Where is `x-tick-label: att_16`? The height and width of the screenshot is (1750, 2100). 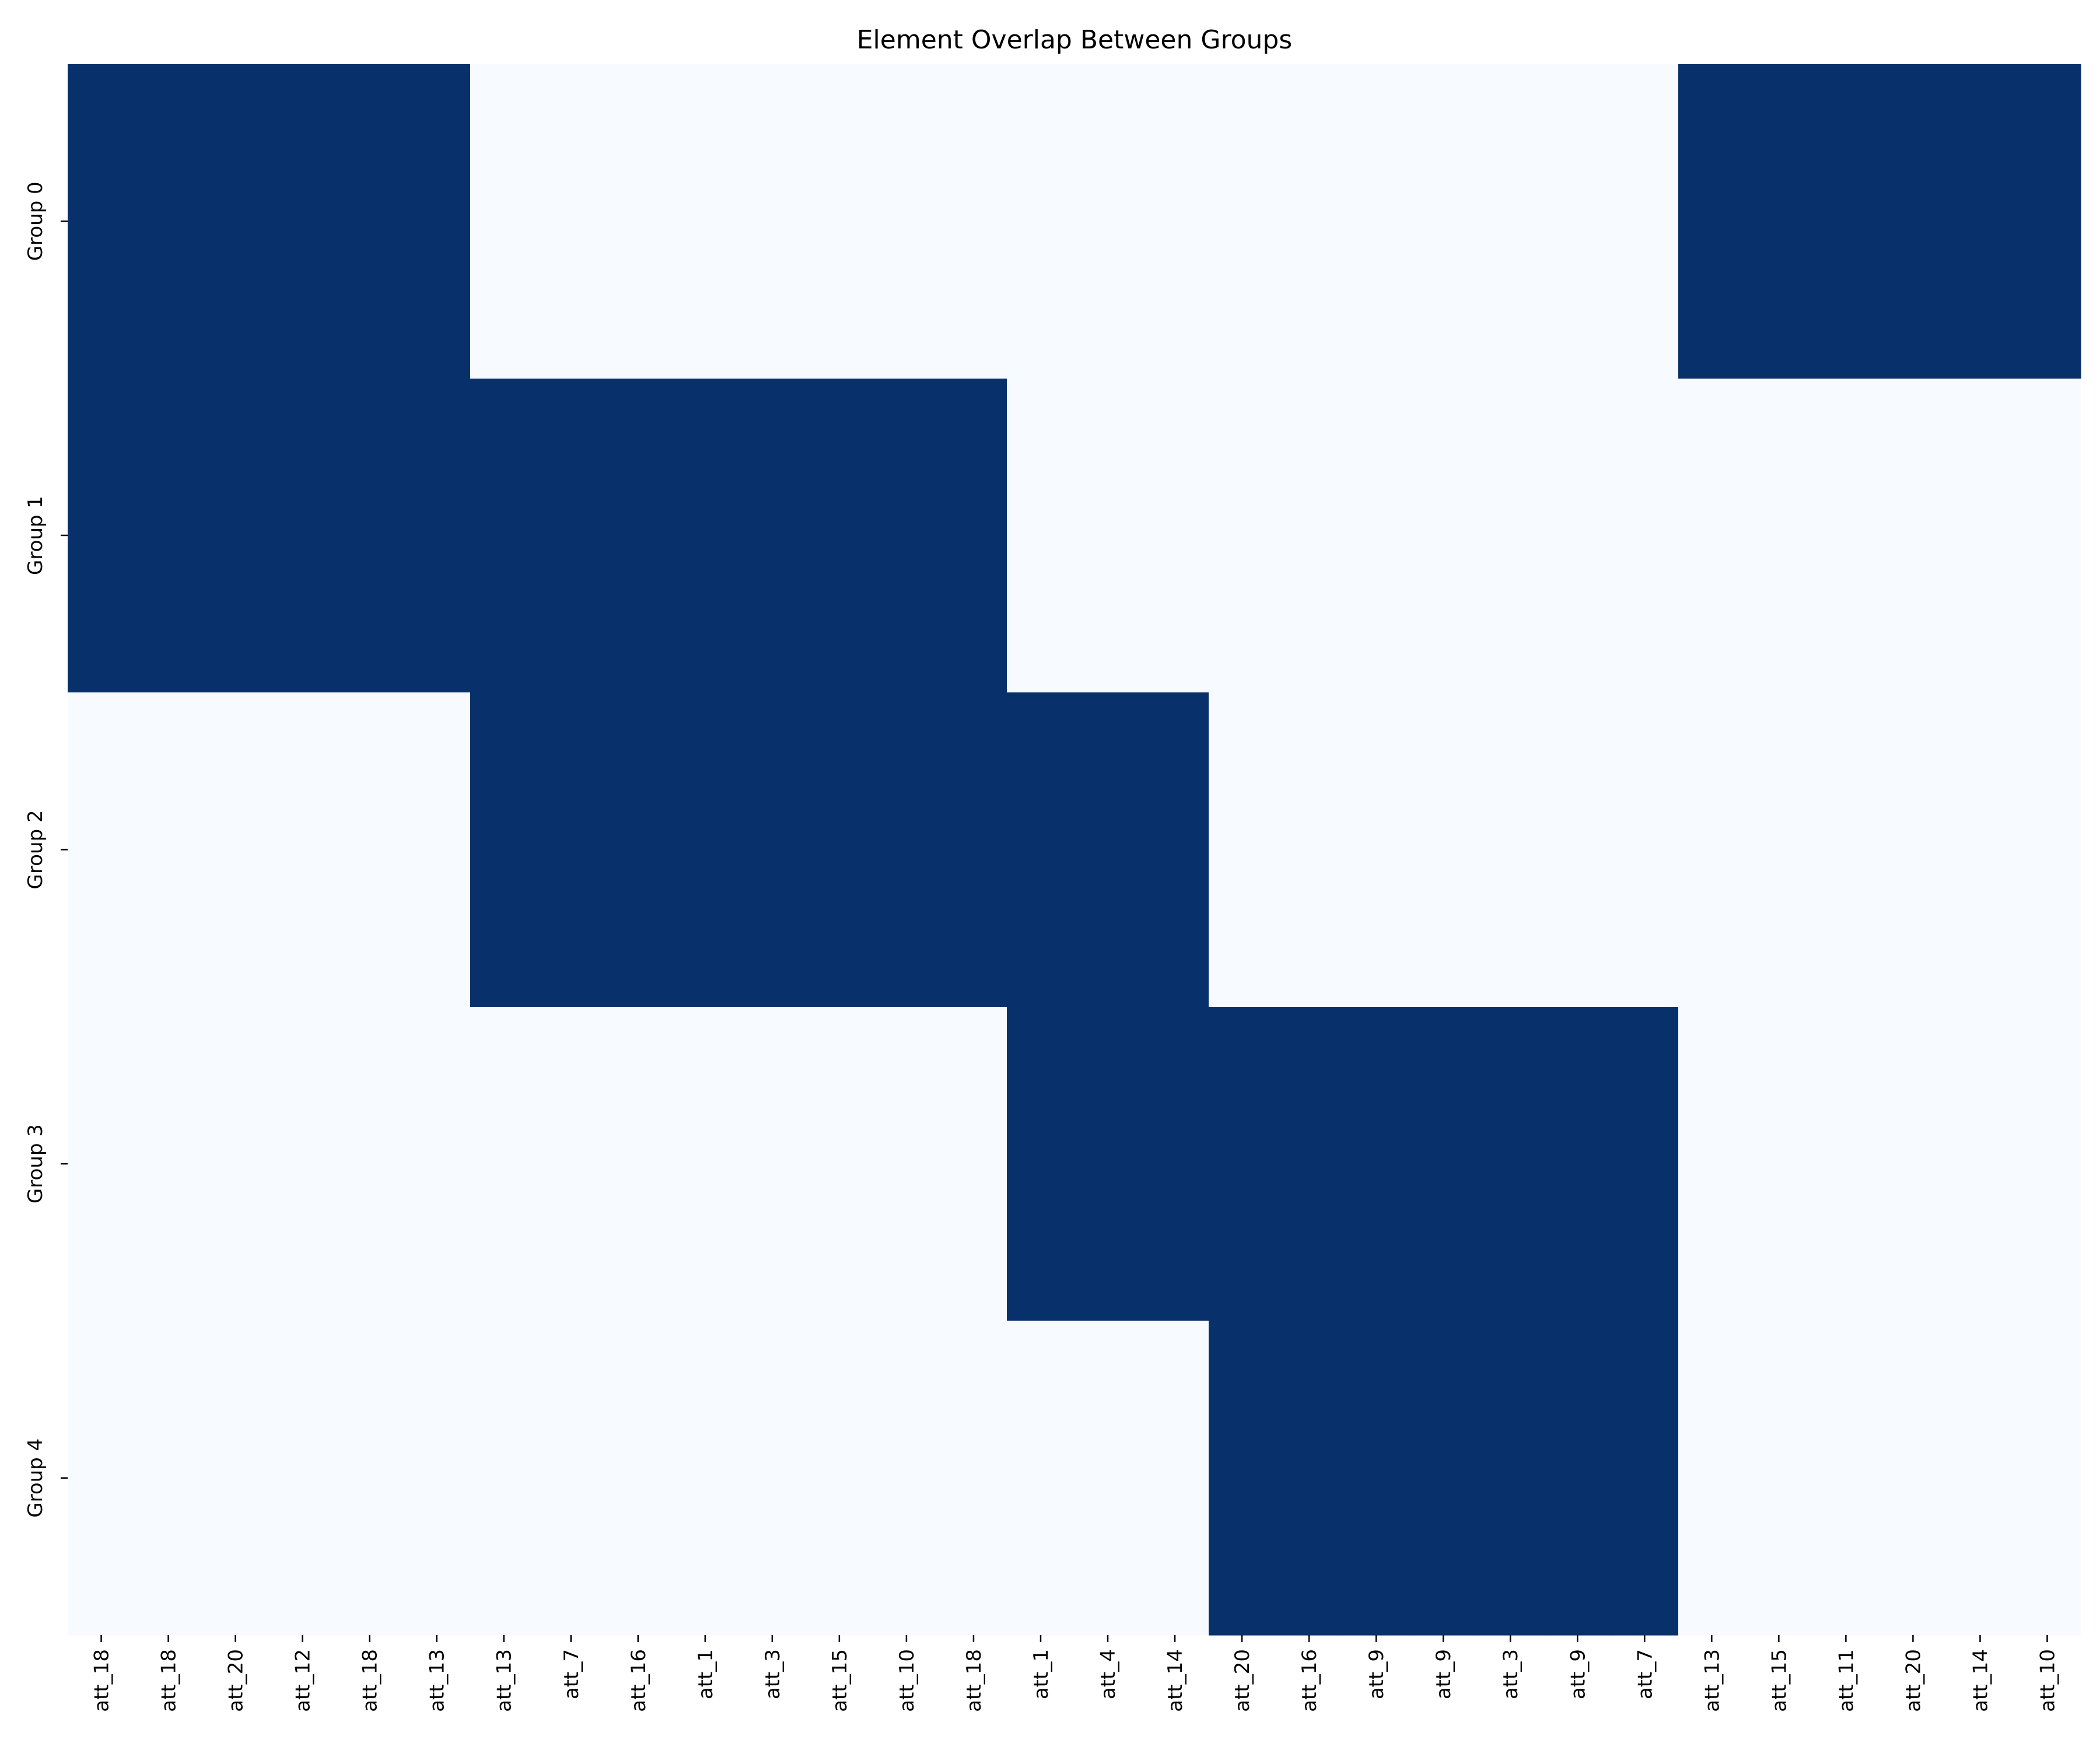
x-tick-label: att_16 is located at coordinates (1309, 1680).